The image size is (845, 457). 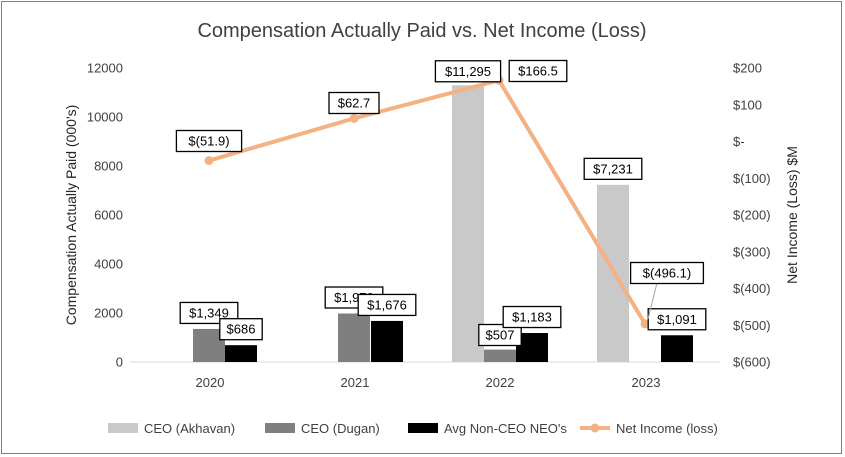 What do you see at coordinates (595, 428) in the screenshot?
I see `legend-marker` at bounding box center [595, 428].